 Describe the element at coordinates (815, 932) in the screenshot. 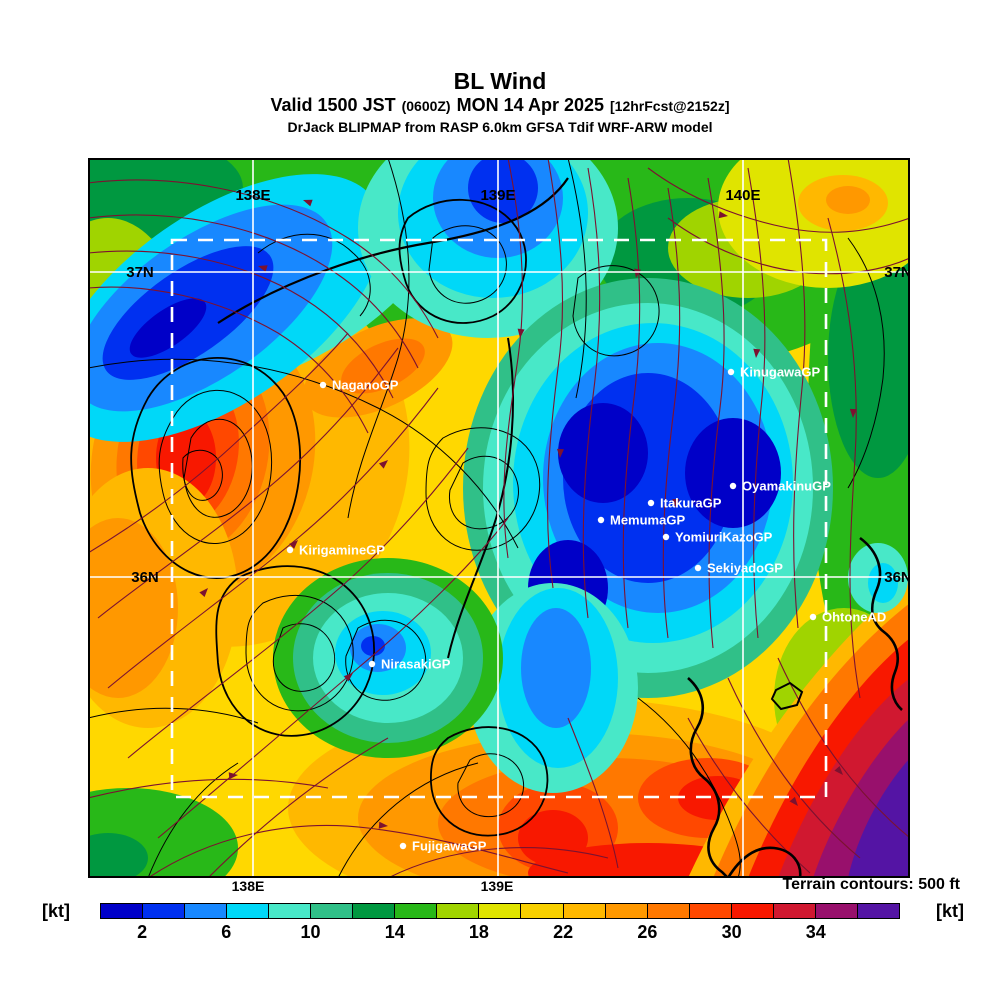

I see `colorbar-tick: 34` at that location.